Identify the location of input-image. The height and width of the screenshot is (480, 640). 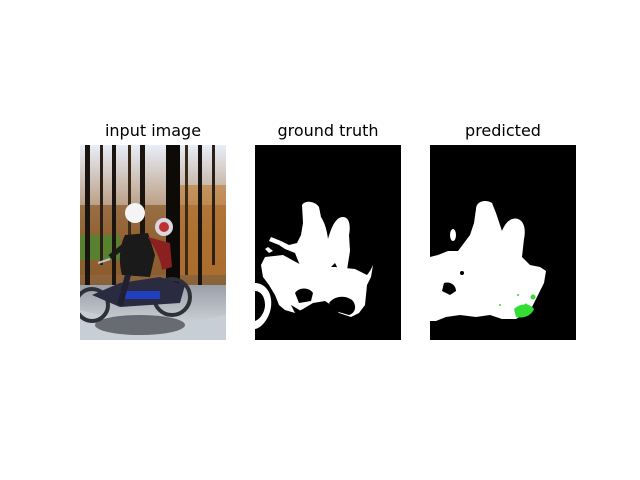
(153, 242).